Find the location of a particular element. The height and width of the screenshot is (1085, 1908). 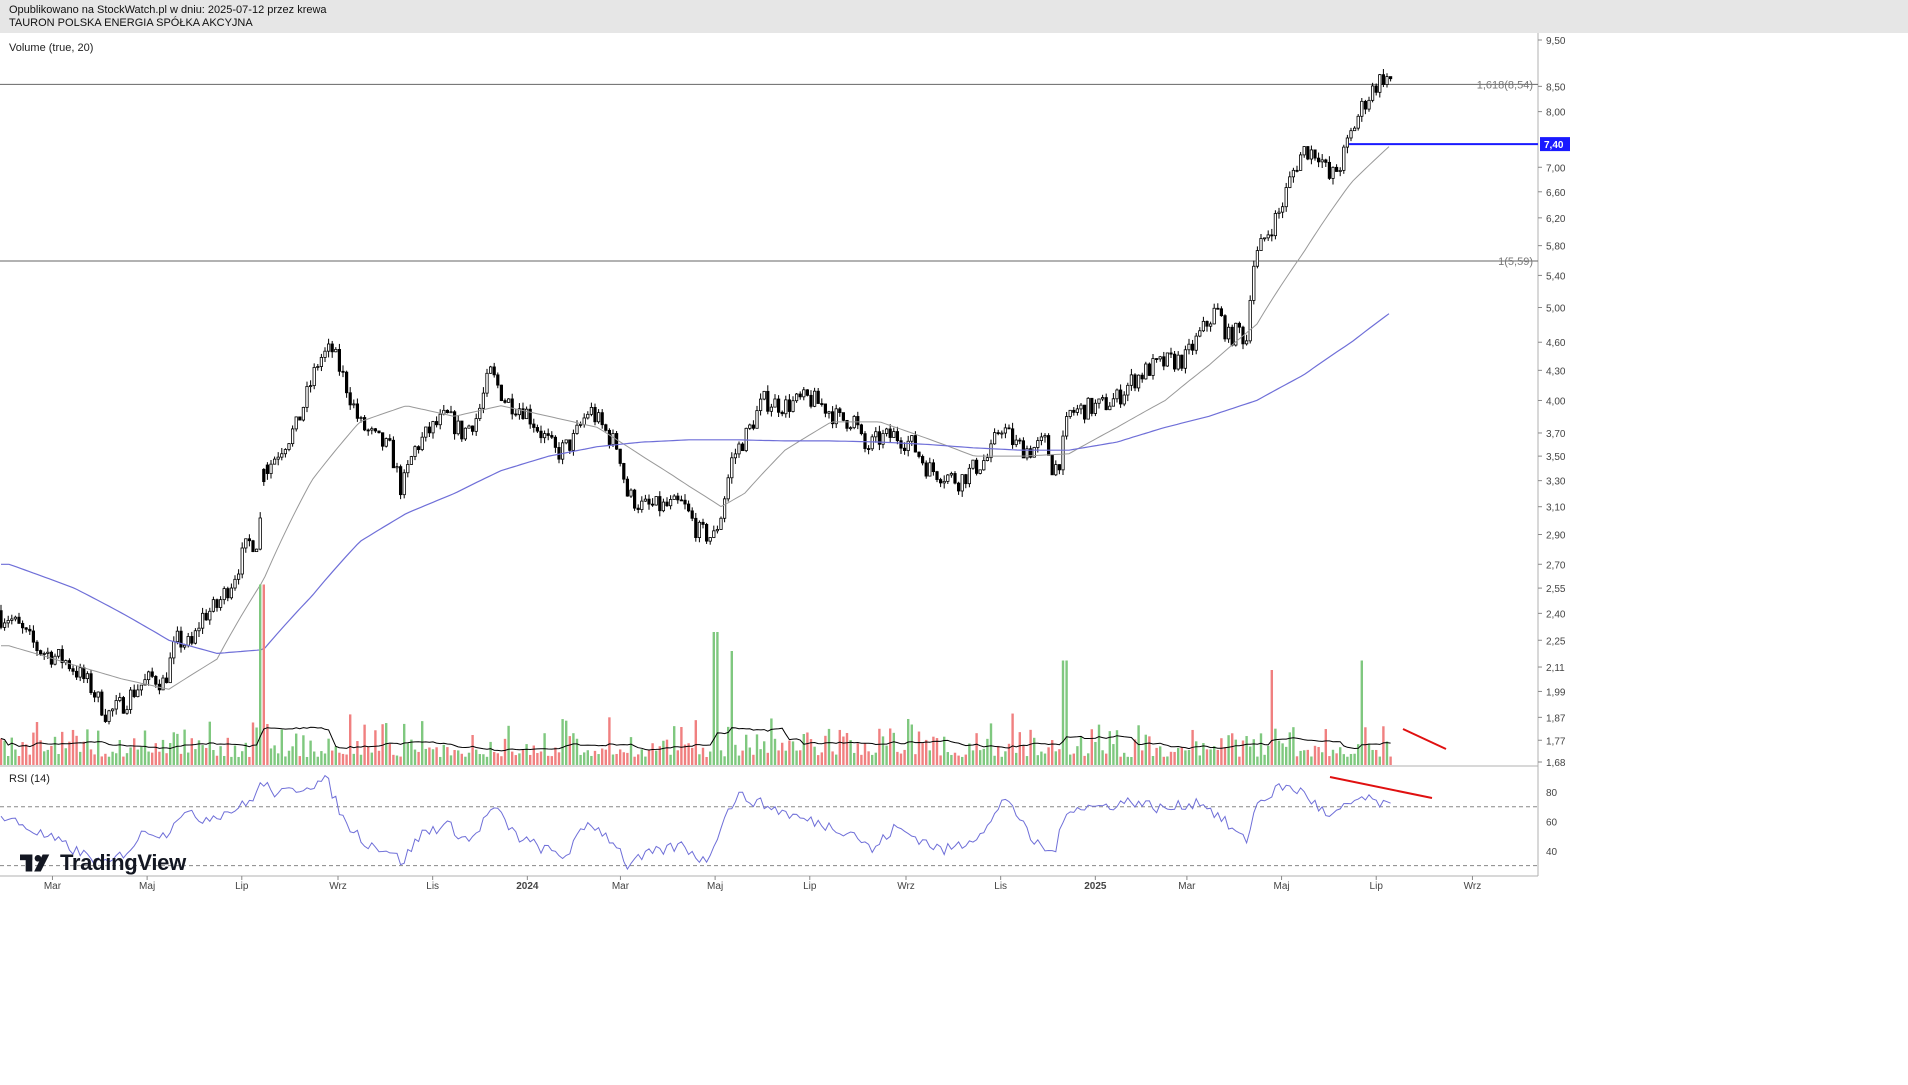

logo-text: TradingView is located at coordinates (123, 862).